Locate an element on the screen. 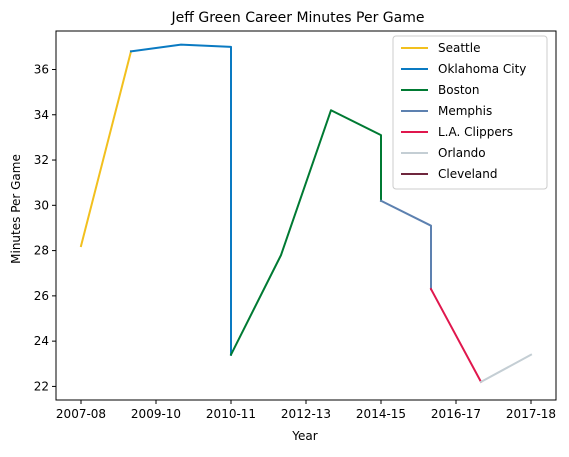  legend-label: Orlando is located at coordinates (462, 153).